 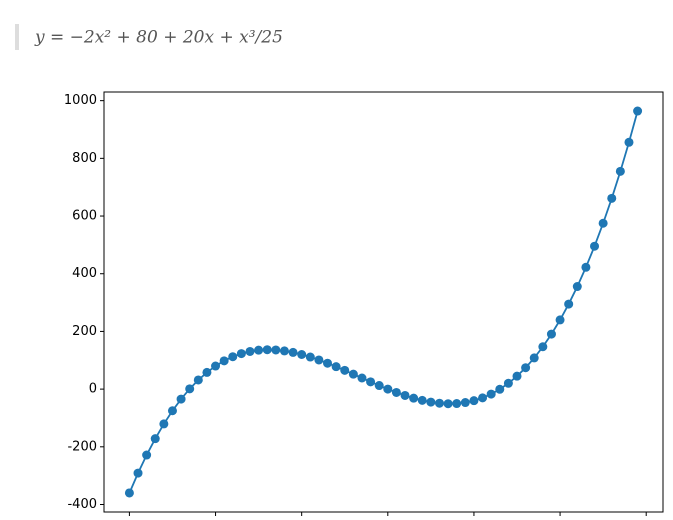 I want to click on y-tick-label: 200, so click(x=84, y=331).